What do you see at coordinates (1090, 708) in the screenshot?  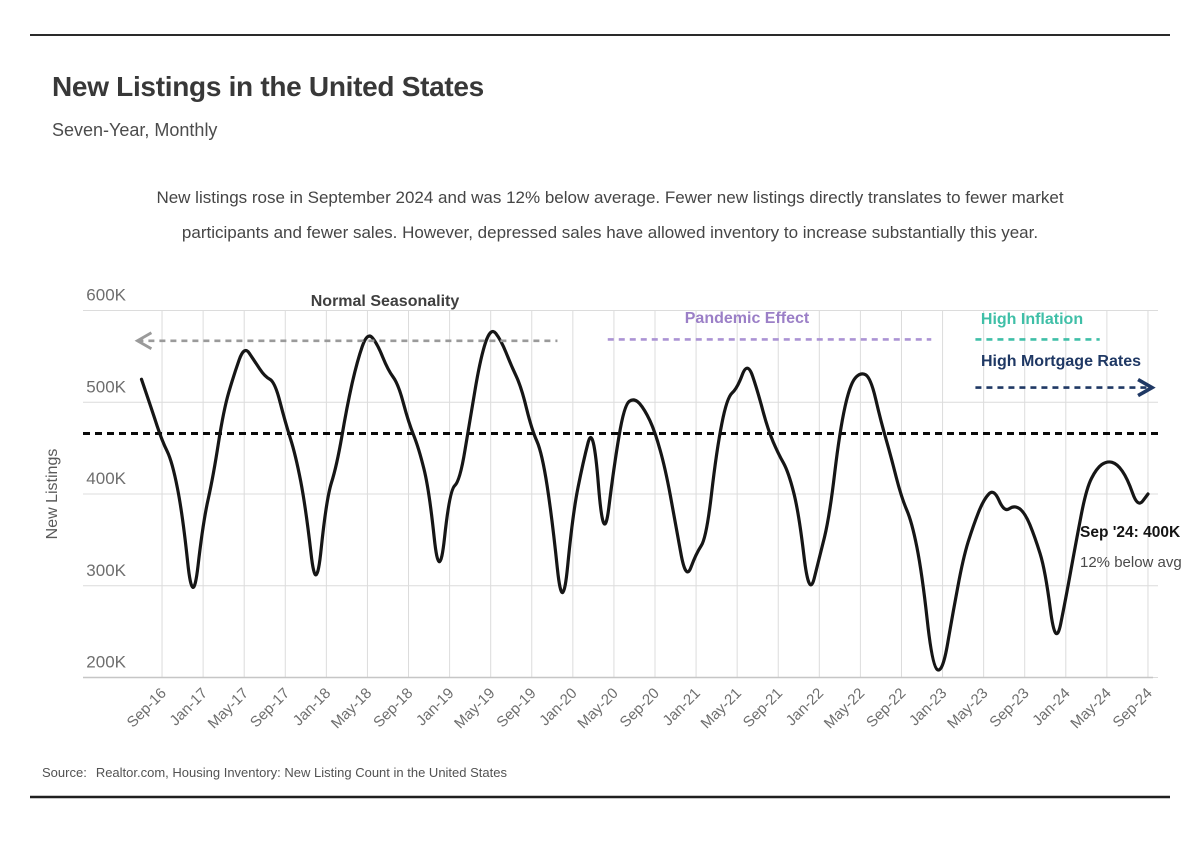 I see `x-tick-label: May-24` at bounding box center [1090, 708].